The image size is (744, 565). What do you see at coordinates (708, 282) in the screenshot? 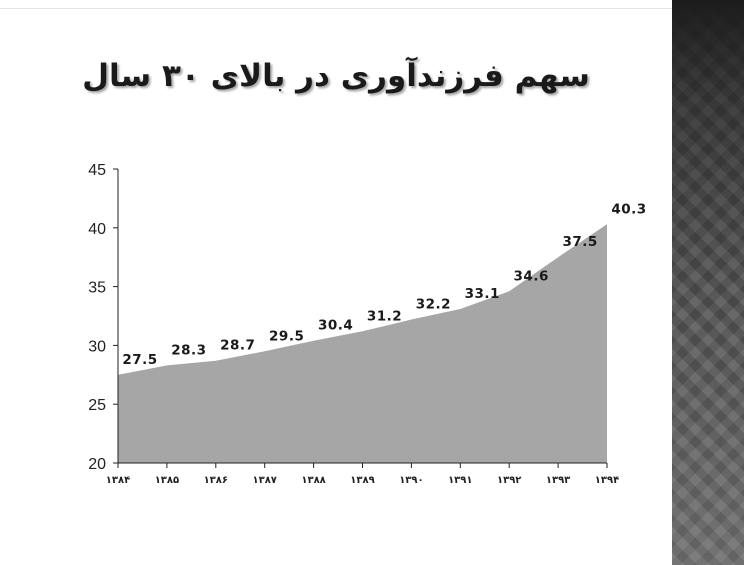
I see `decorative-side-panel` at bounding box center [708, 282].